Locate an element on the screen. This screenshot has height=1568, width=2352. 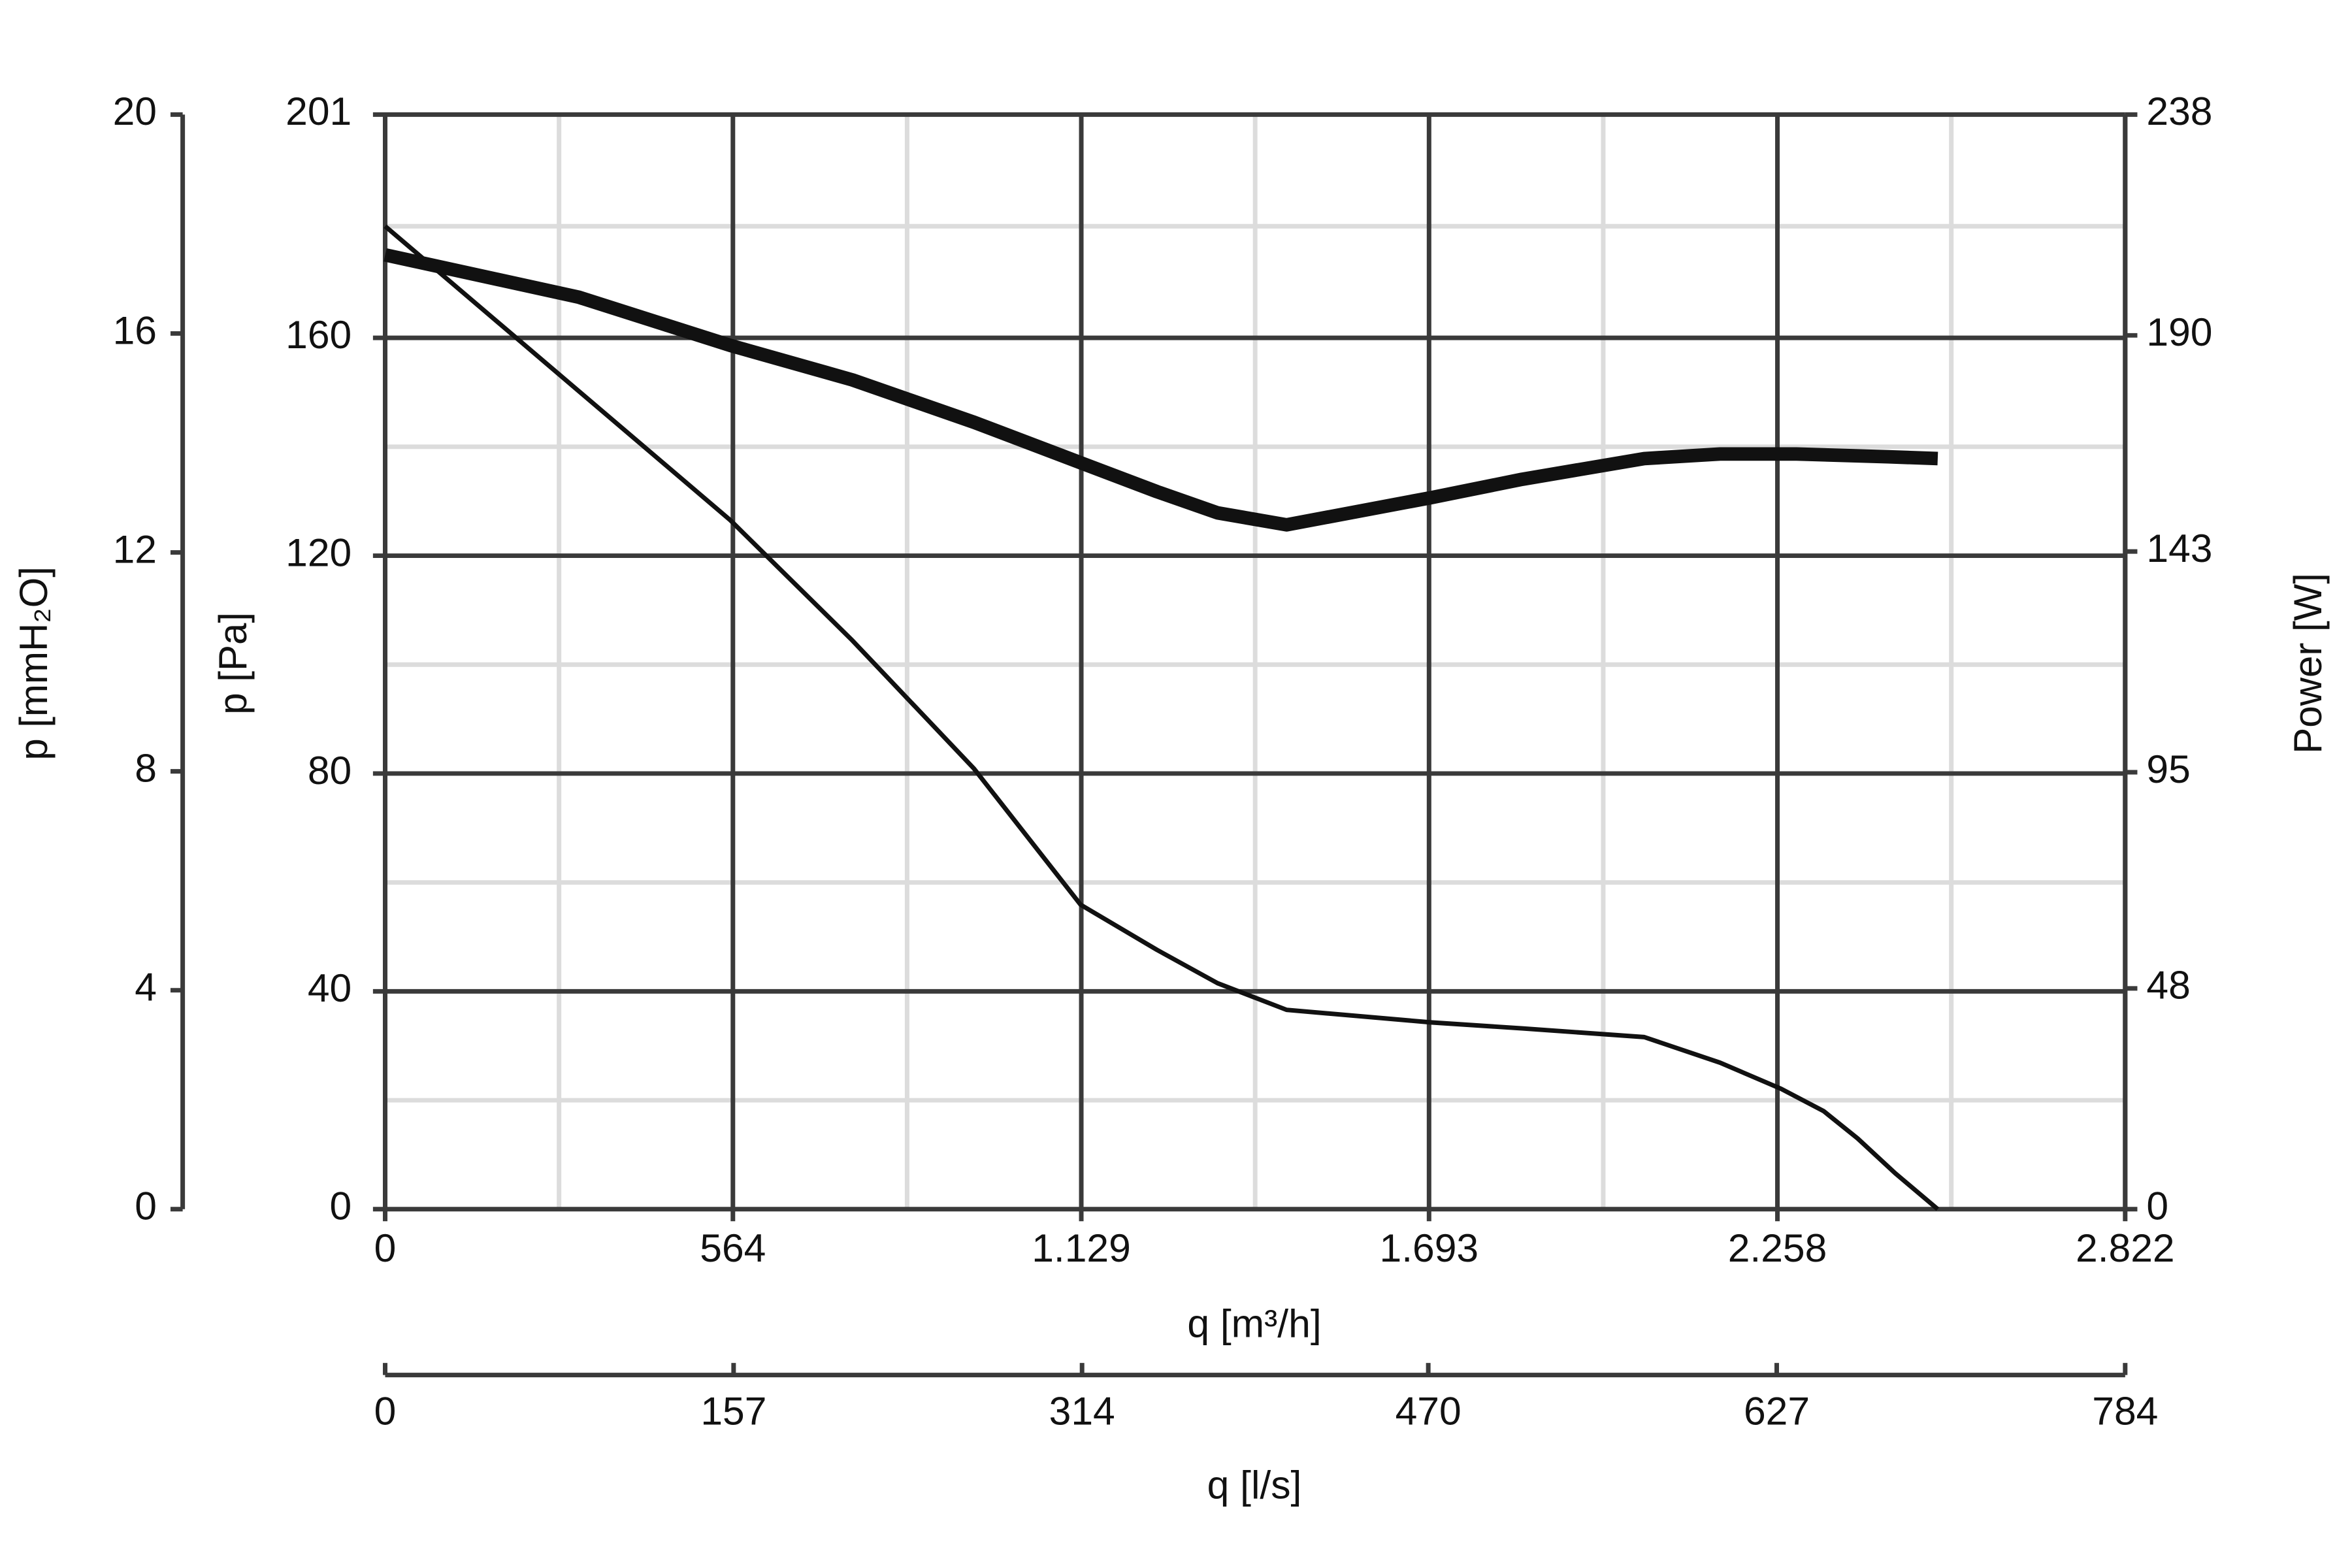
y3-tick-label: 8 is located at coordinates (146, 768).